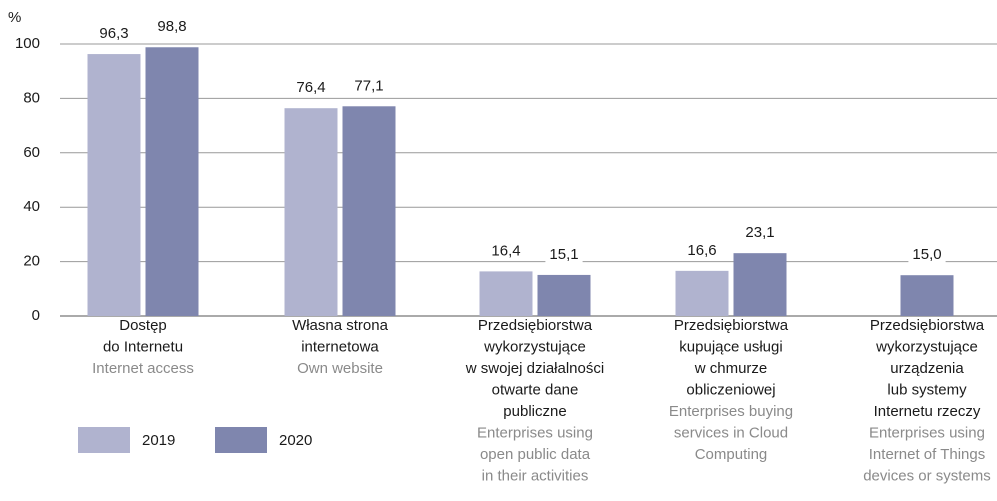 This screenshot has height=501, width=997. I want to click on y-tick-label: 0, so click(36, 315).